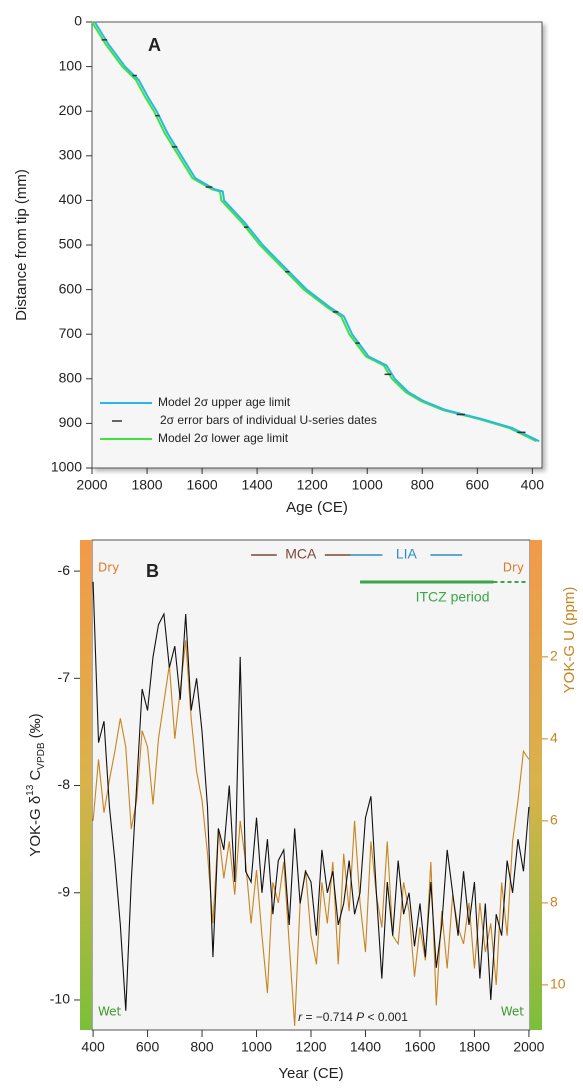 This screenshot has width=583, height=1089. I want to click on stats-part: r, so click(300, 1017).